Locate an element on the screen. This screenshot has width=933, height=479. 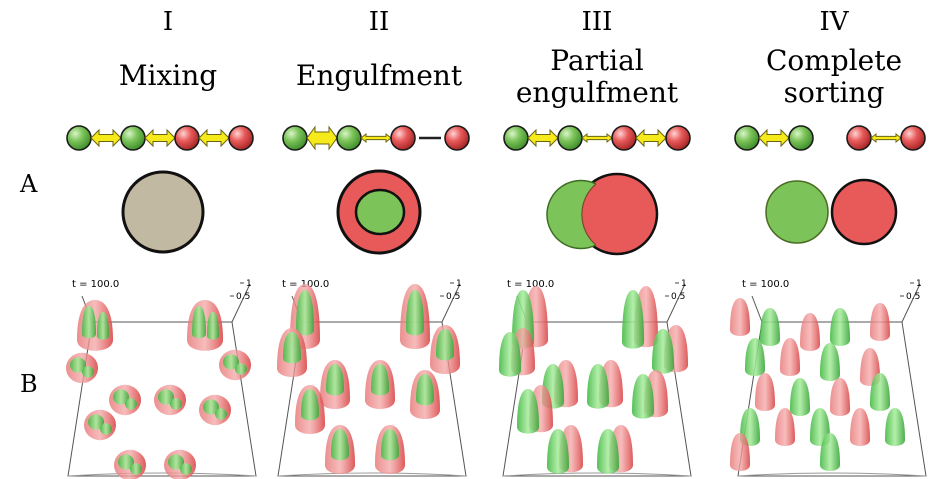
row-label-a: A is located at coordinates (28, 184).